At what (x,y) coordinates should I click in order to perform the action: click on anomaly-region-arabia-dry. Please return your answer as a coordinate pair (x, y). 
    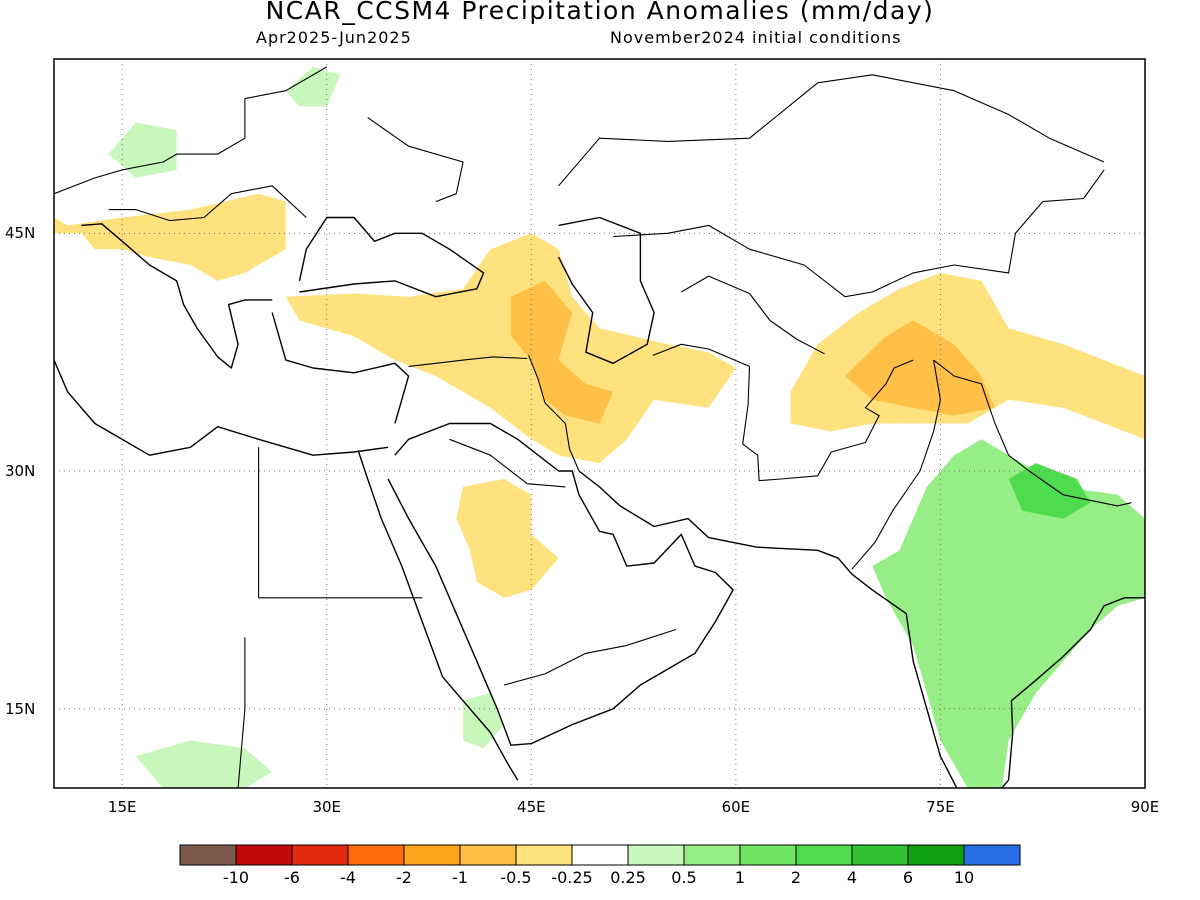
    Looking at the image, I should click on (507, 538).